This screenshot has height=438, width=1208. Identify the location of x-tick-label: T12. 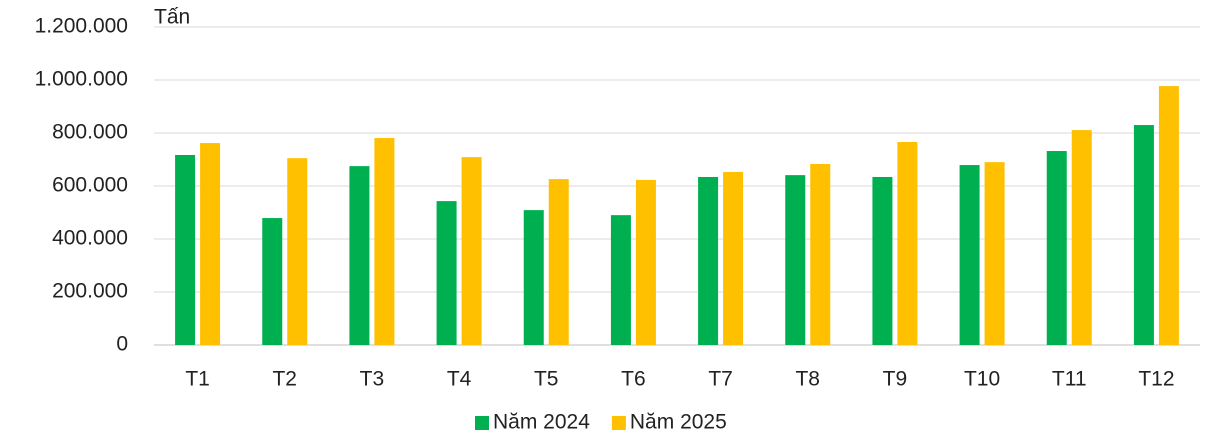
(1156, 379).